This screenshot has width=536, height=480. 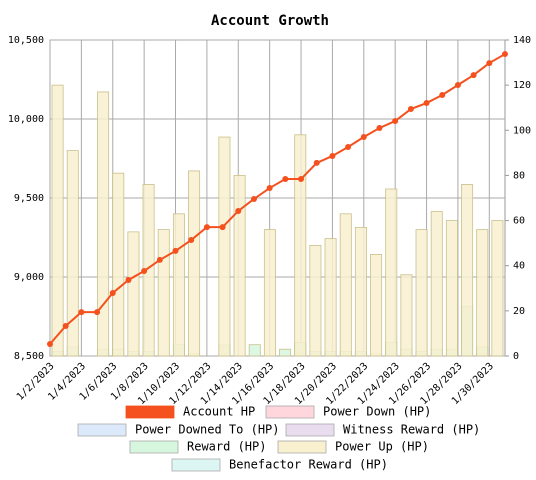 I want to click on legend-label: Witness Reward (HP), so click(x=411, y=430).